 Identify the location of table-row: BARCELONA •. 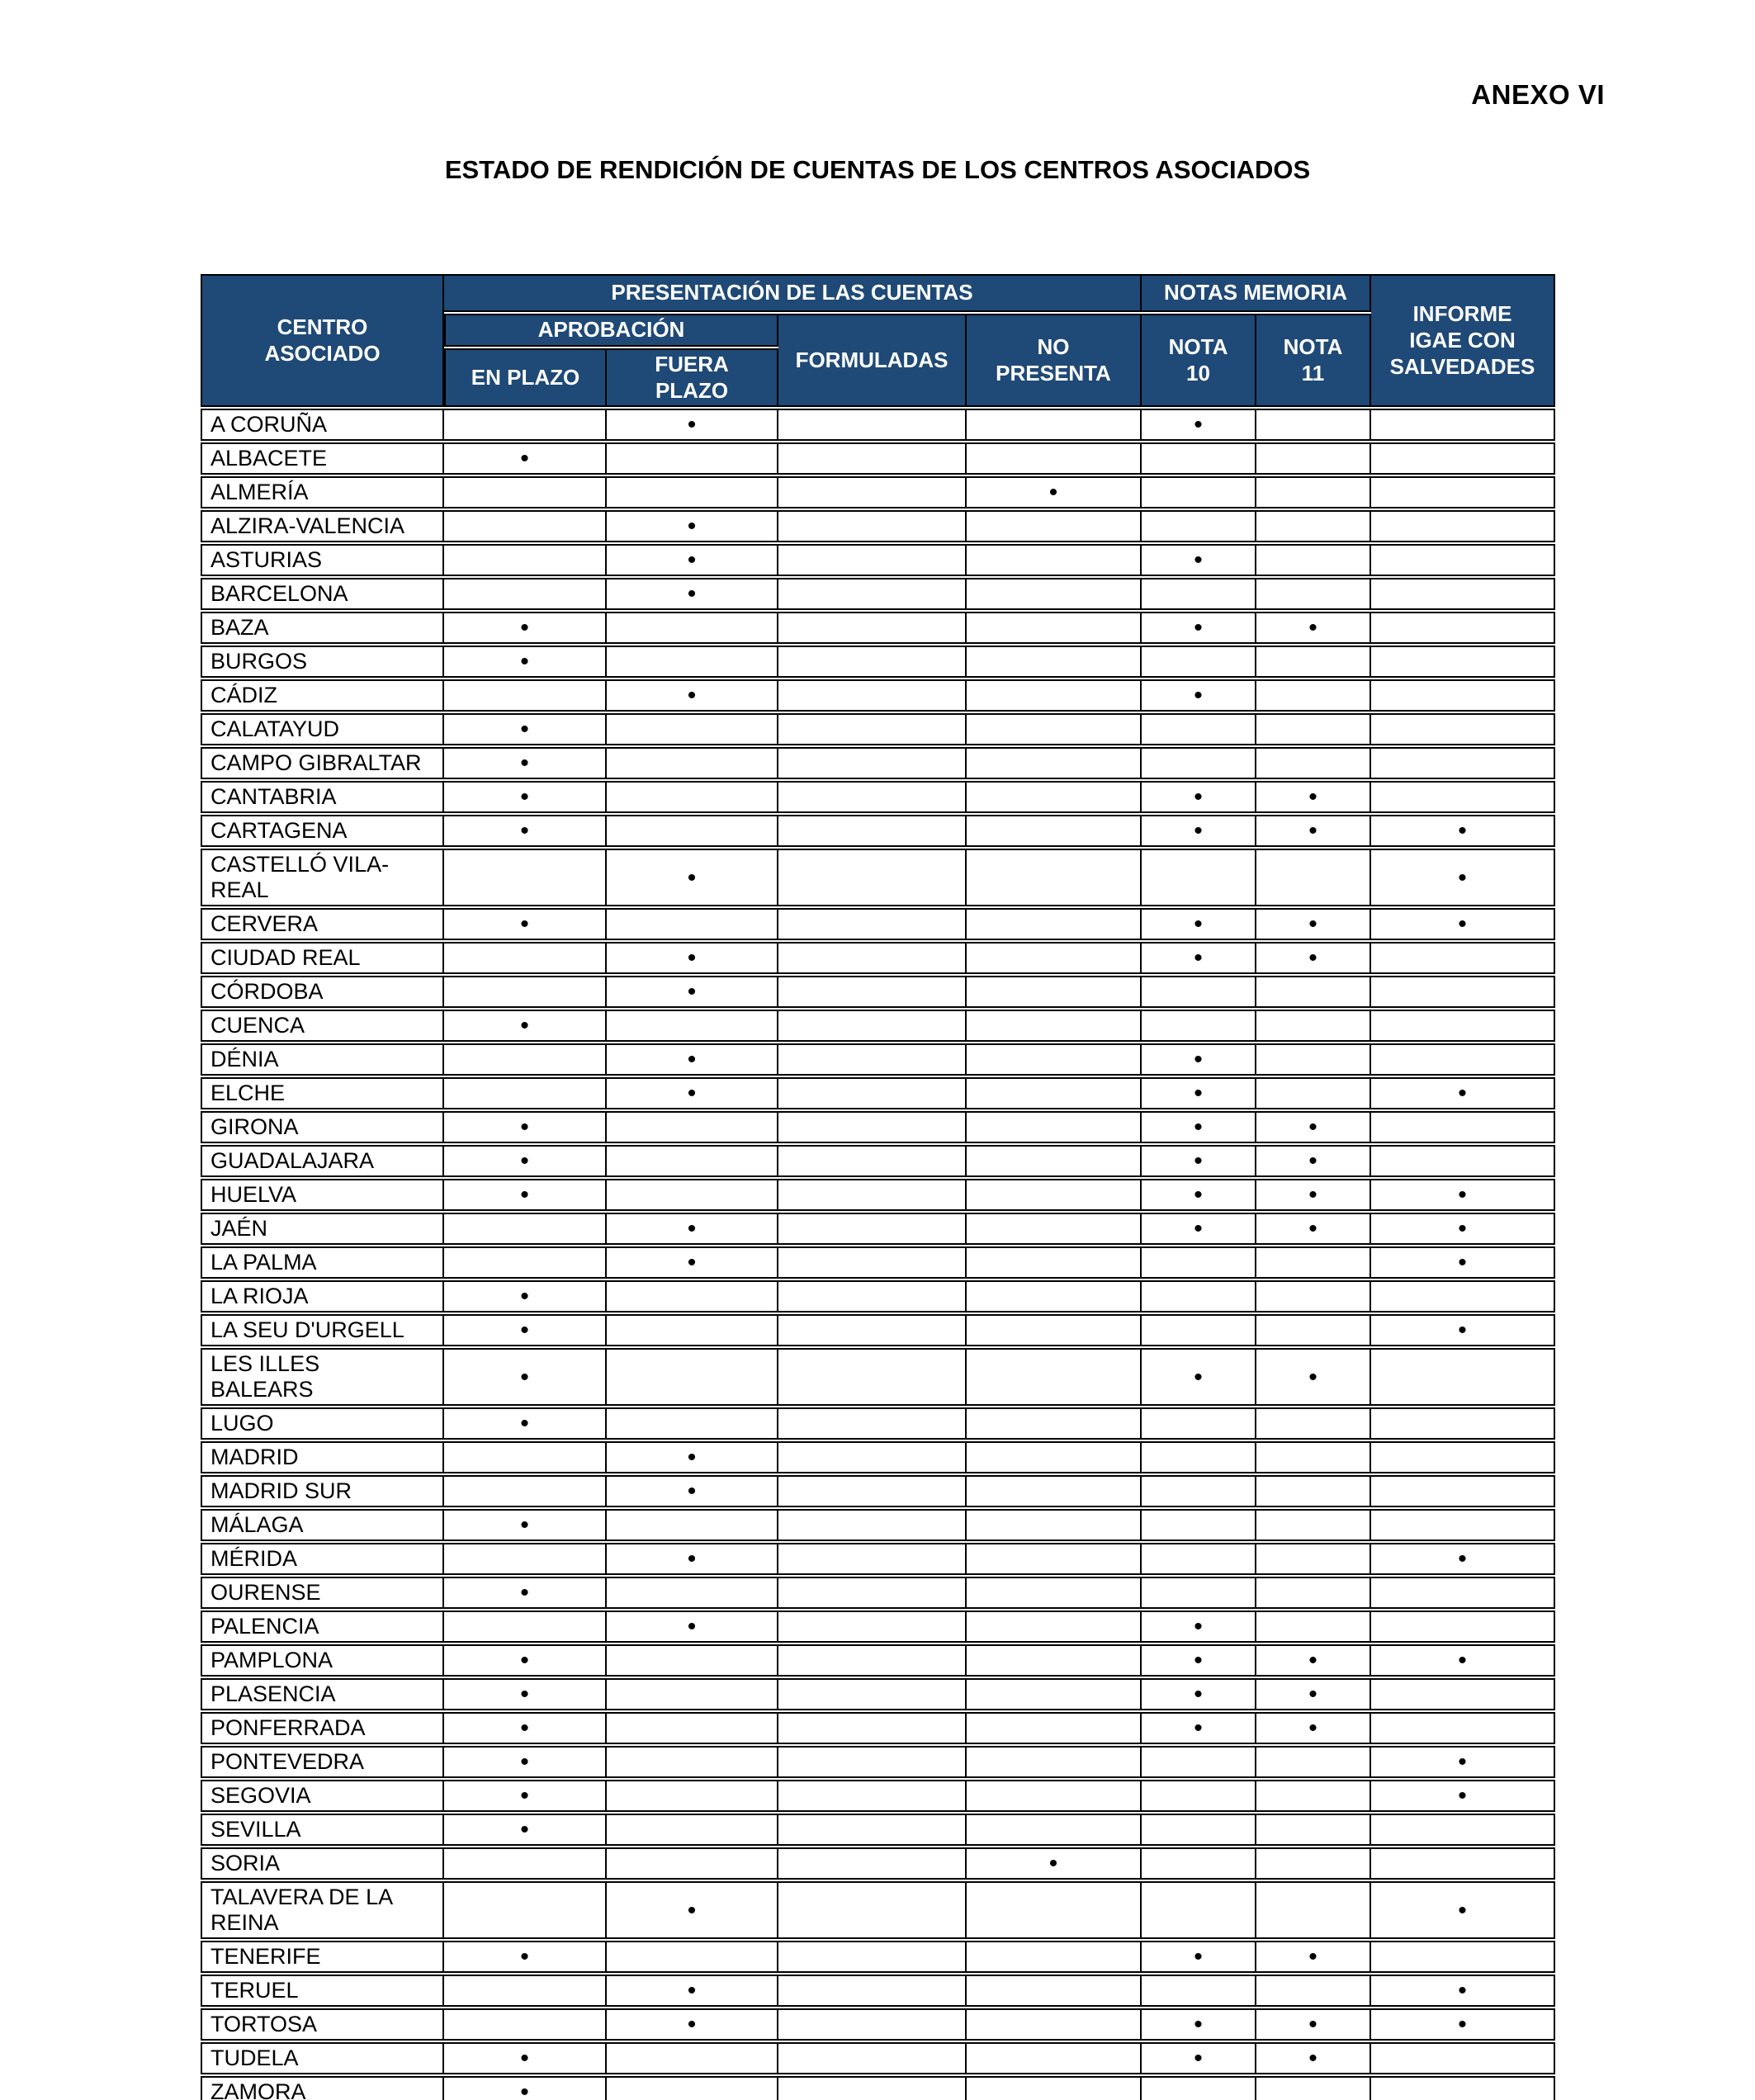
(878, 594).